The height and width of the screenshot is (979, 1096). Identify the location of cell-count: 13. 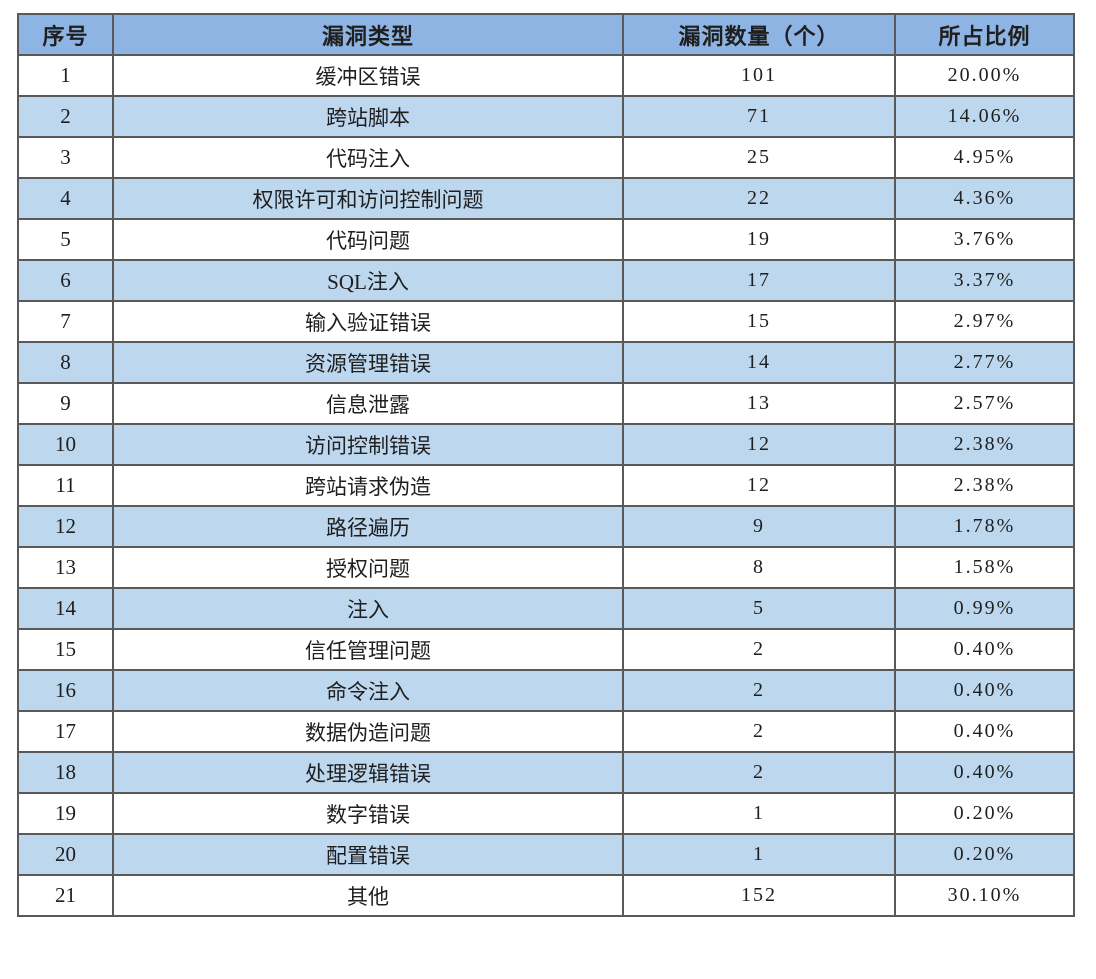
(759, 403).